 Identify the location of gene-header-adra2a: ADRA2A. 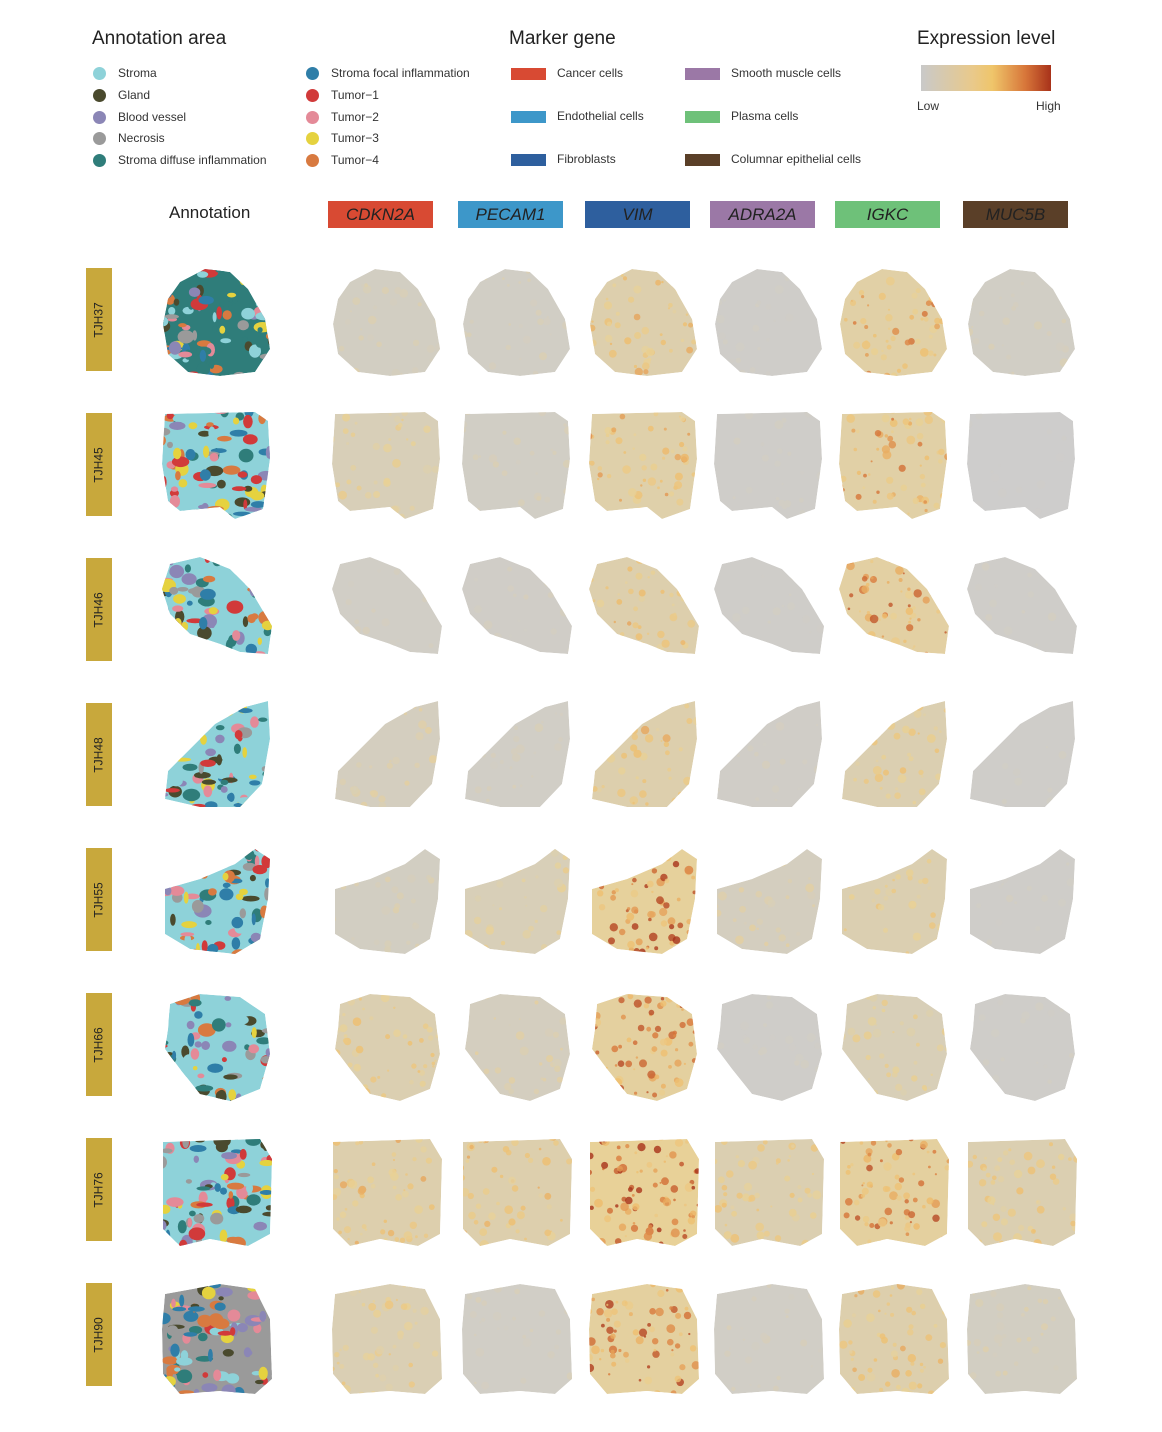
(762, 214).